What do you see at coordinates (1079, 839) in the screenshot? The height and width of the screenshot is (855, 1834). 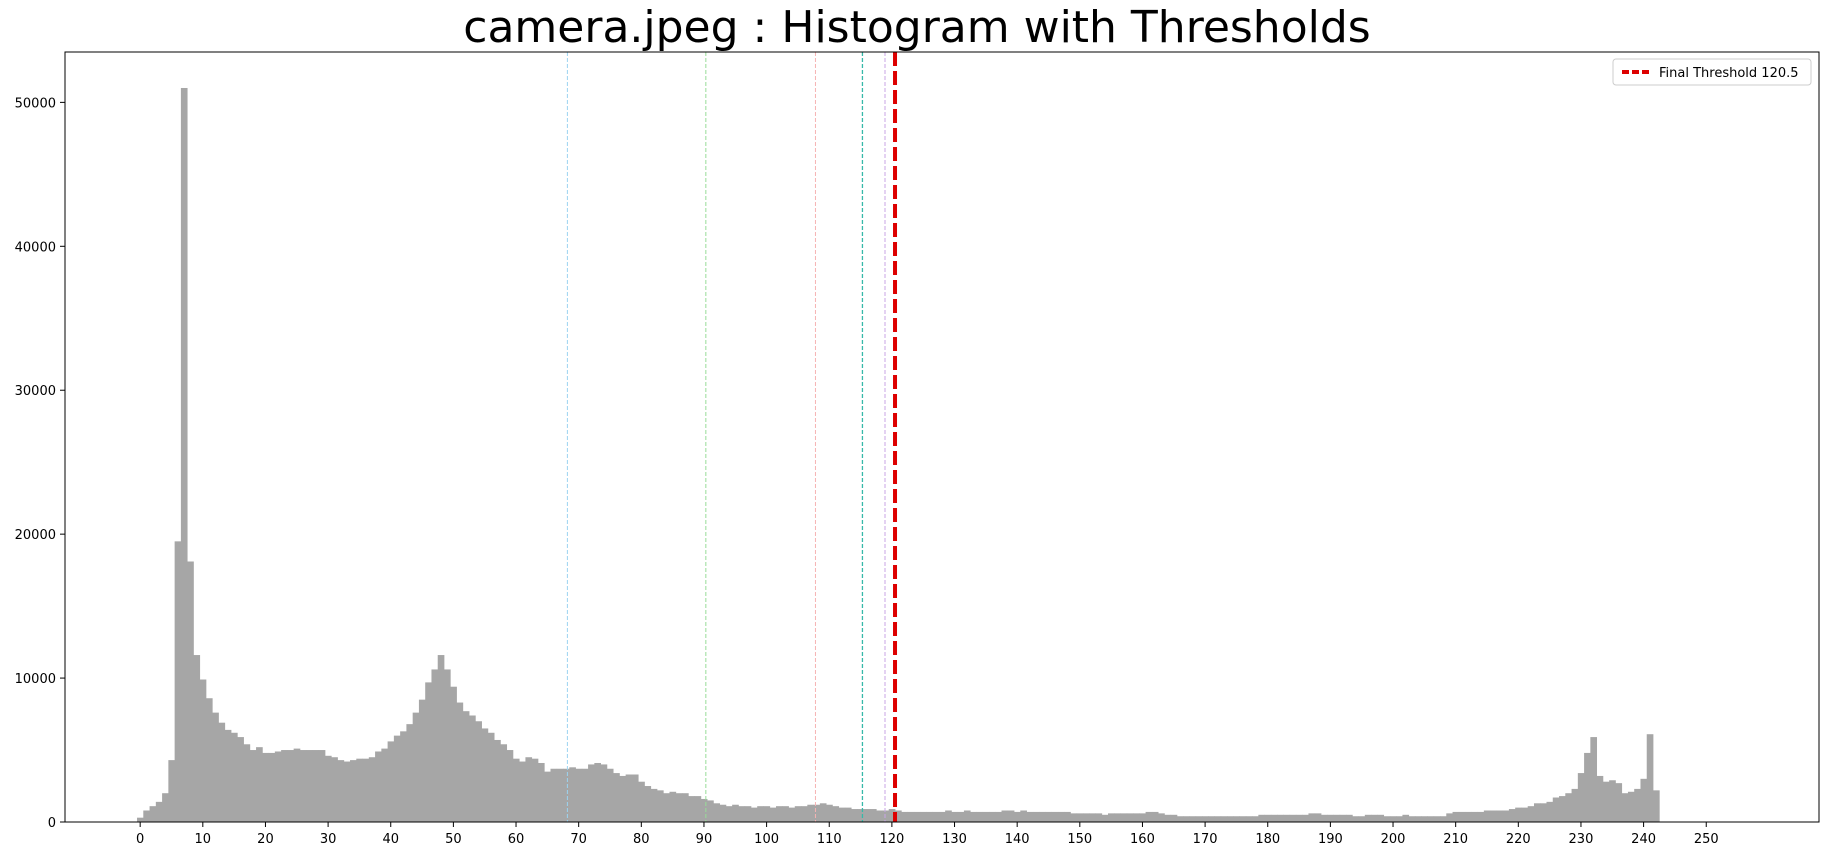 I see `x-tick-label: 150` at bounding box center [1079, 839].